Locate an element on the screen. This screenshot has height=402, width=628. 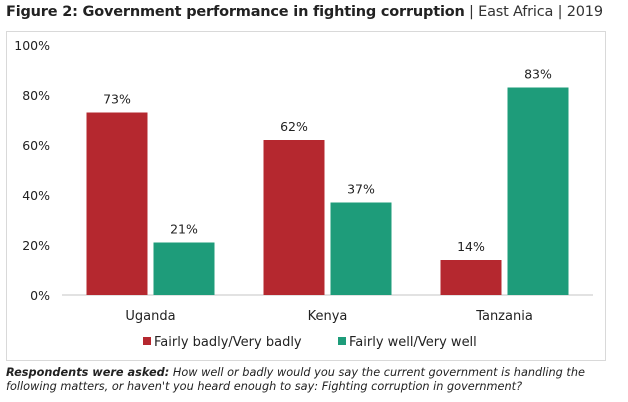
data-label: 73% is located at coordinates (117, 99).